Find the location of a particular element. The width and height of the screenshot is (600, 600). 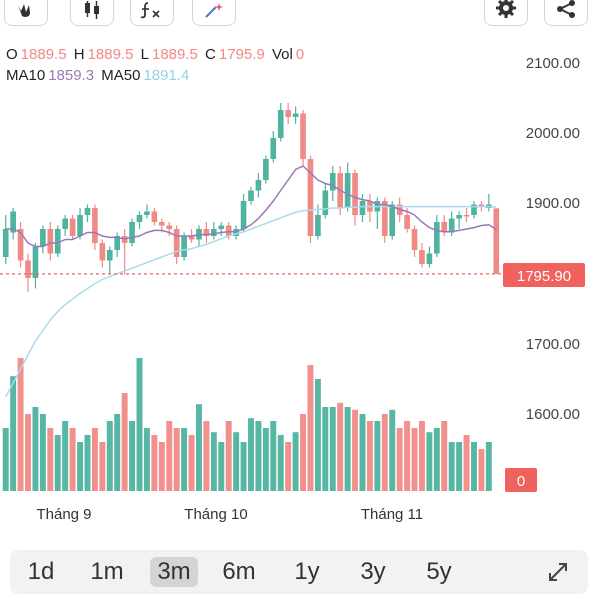

hand-draw-icon is located at coordinates (26, 11).